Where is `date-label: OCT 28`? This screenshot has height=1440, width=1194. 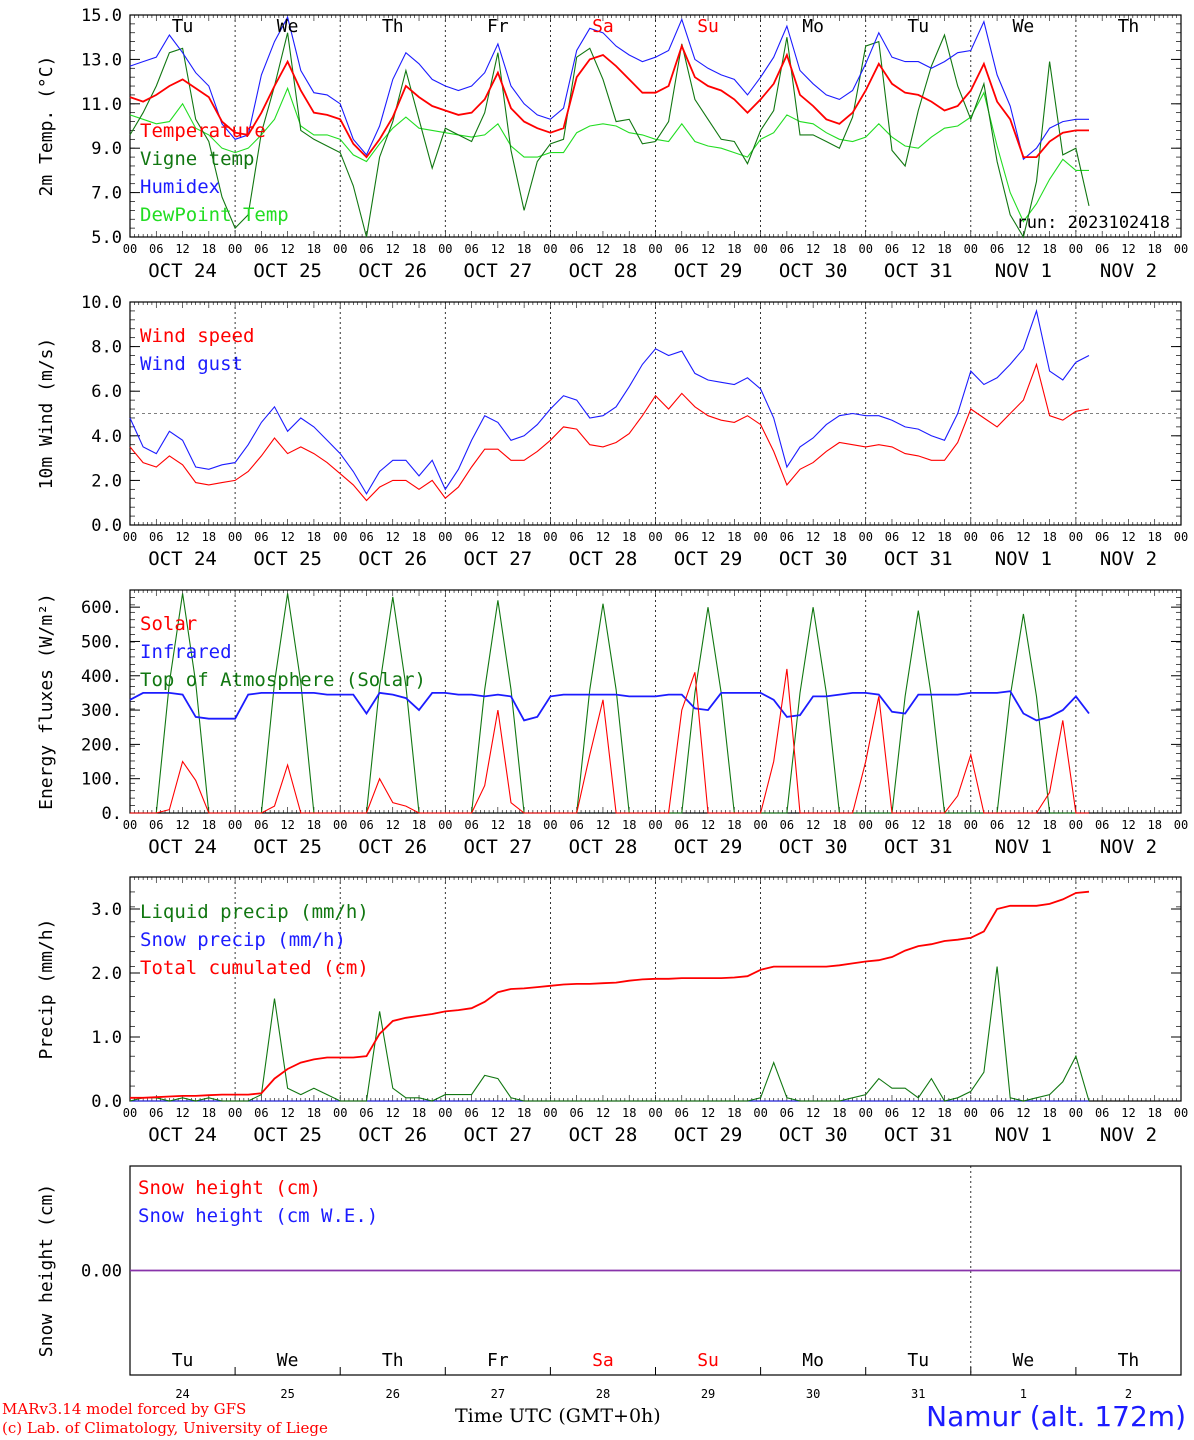
date-label: OCT 28 is located at coordinates (603, 847).